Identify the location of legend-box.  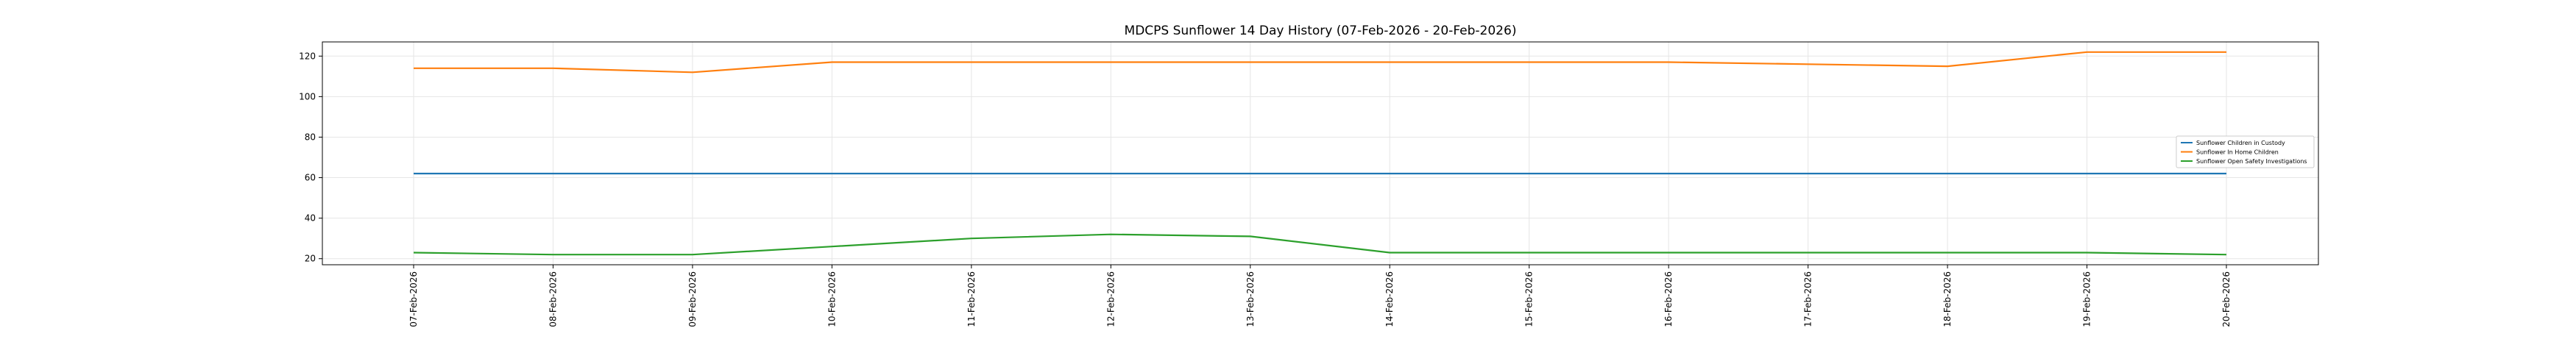
(2245, 151).